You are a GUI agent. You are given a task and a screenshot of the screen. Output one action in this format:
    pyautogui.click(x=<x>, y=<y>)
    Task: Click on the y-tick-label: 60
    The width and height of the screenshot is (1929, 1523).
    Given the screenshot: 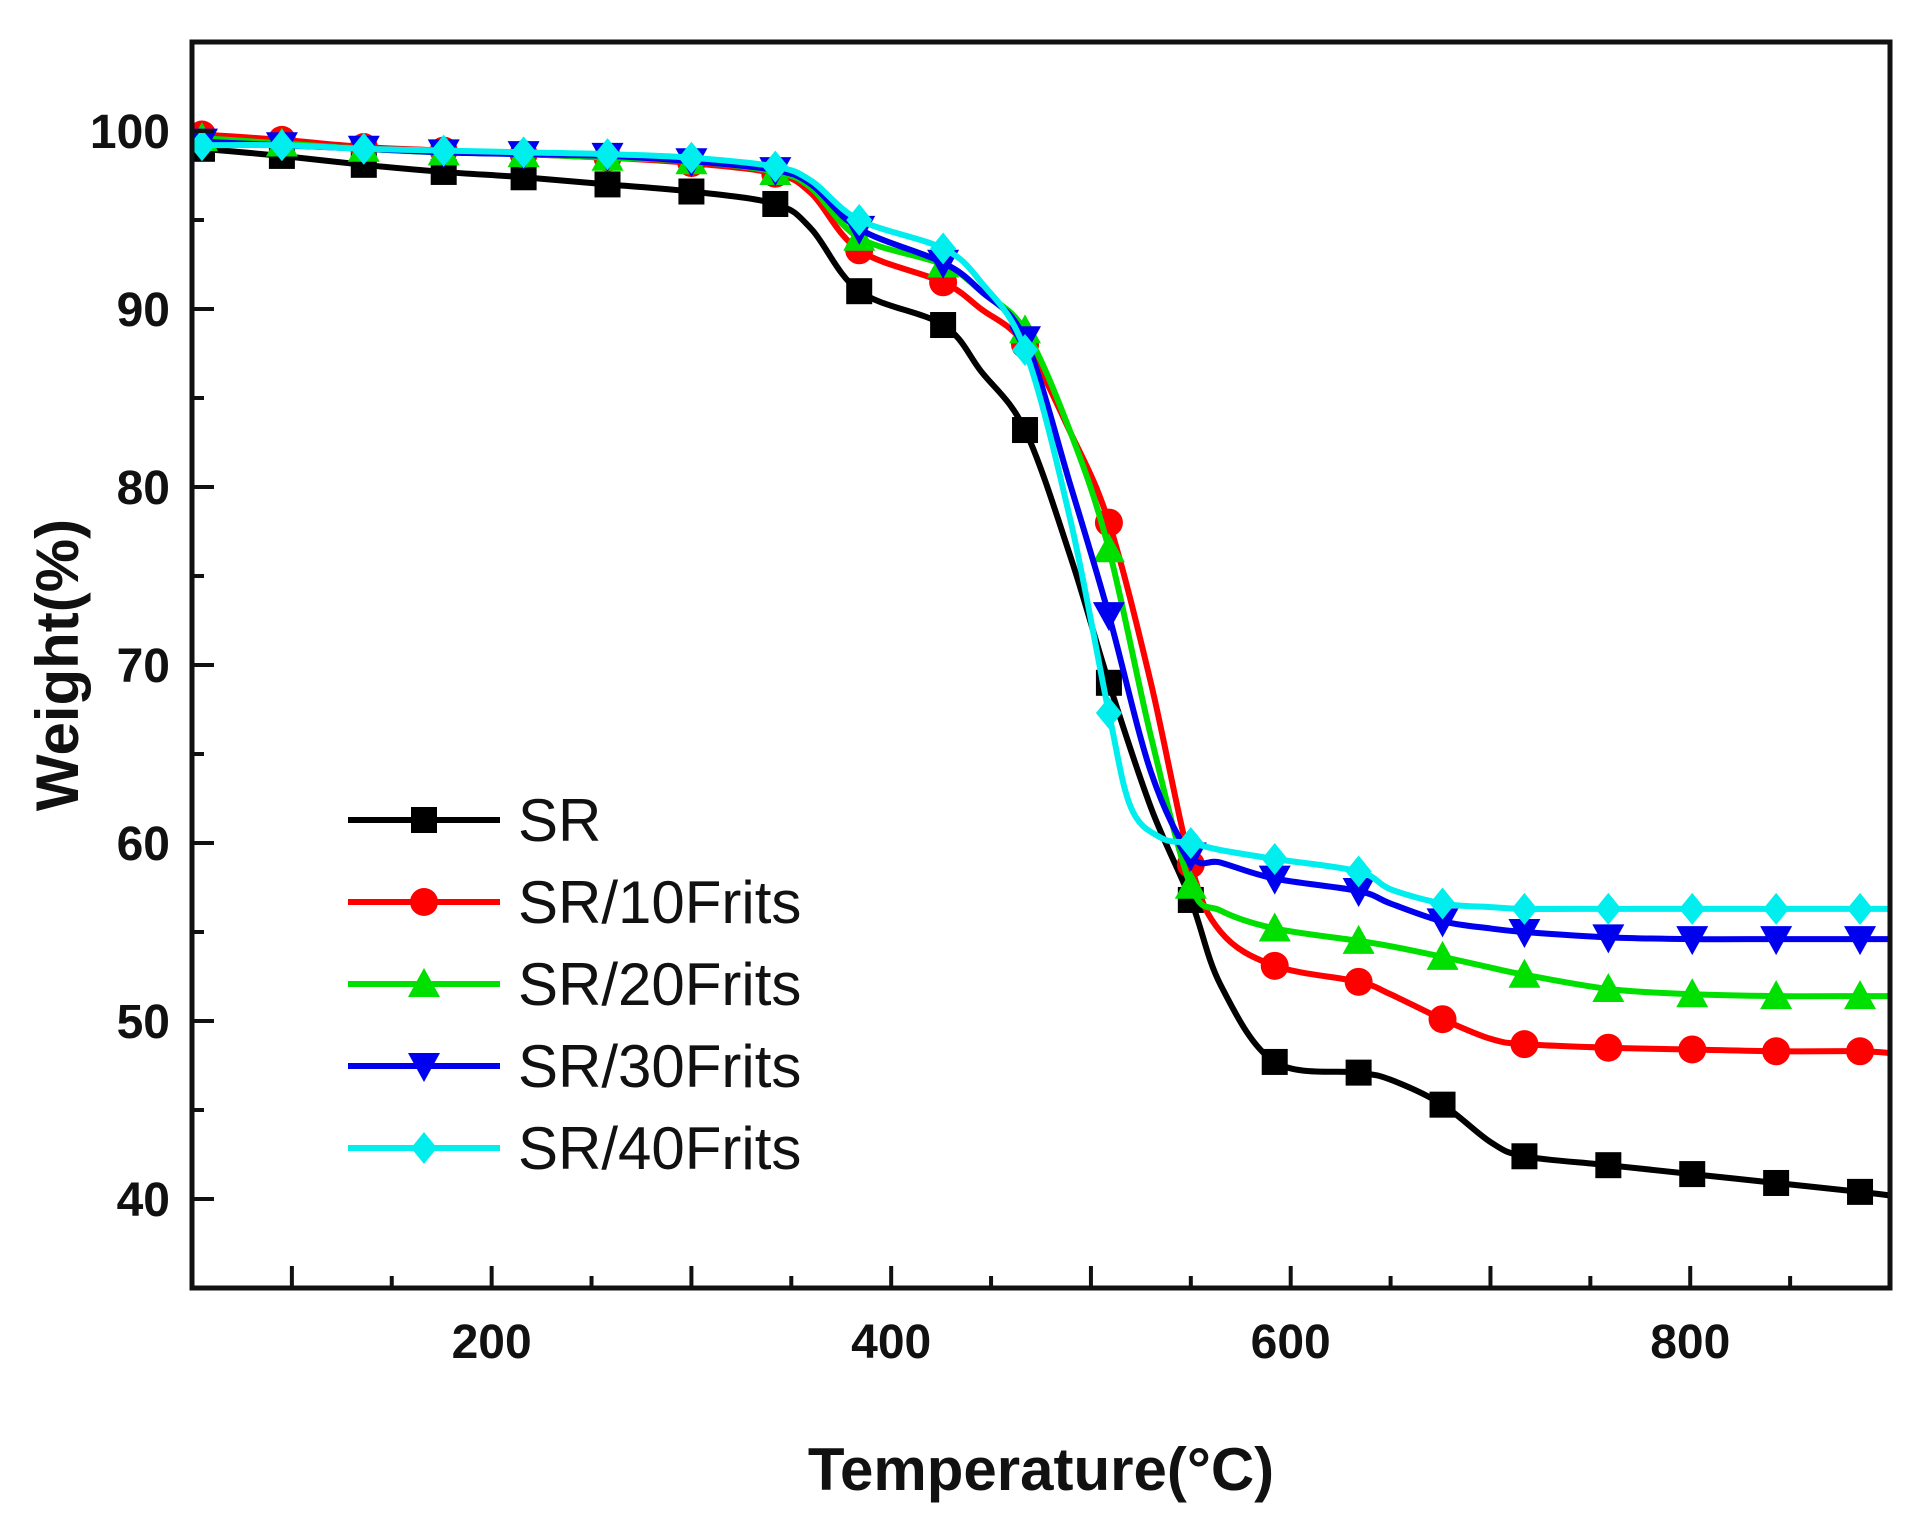 What is the action you would take?
    pyautogui.click(x=143, y=844)
    